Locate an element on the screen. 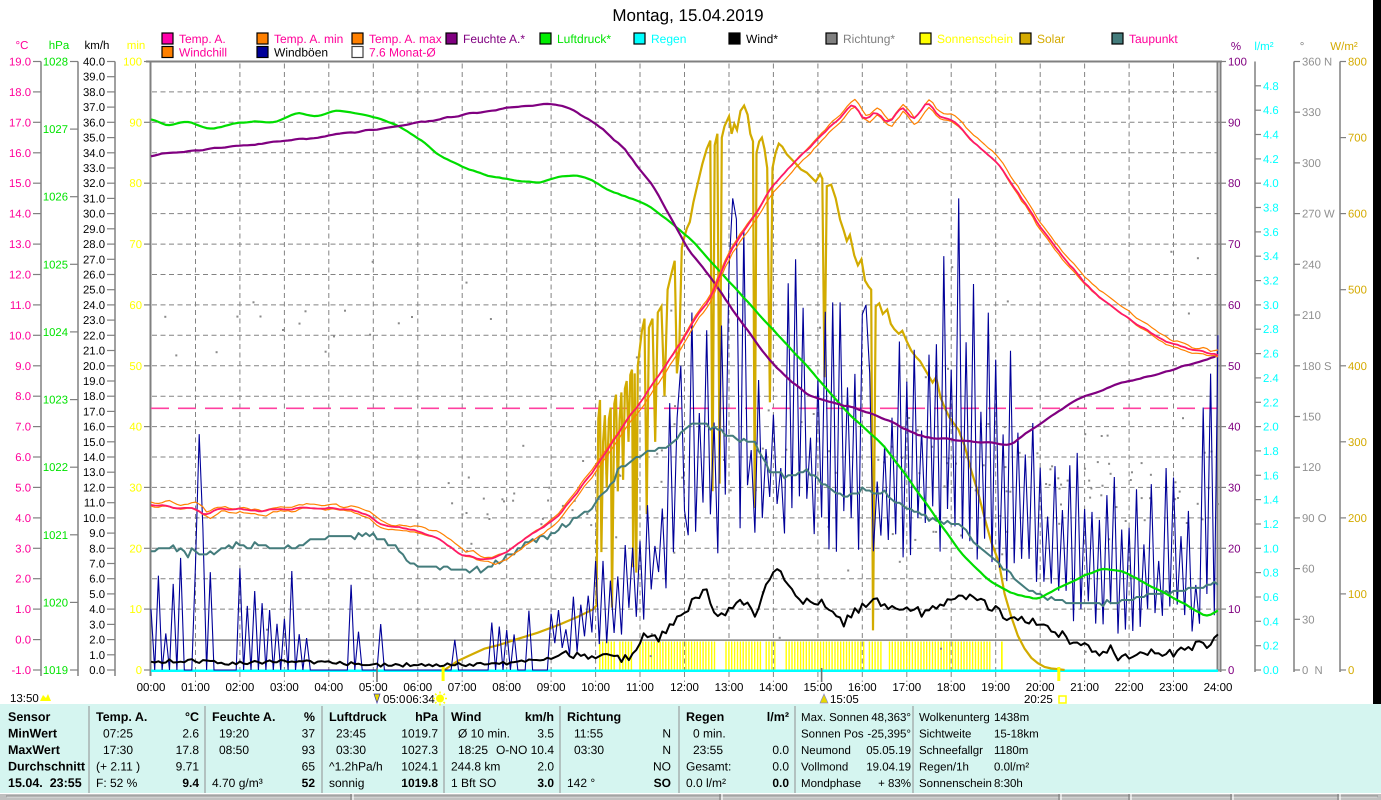  svg-text: hPa is located at coordinates (427, 717).